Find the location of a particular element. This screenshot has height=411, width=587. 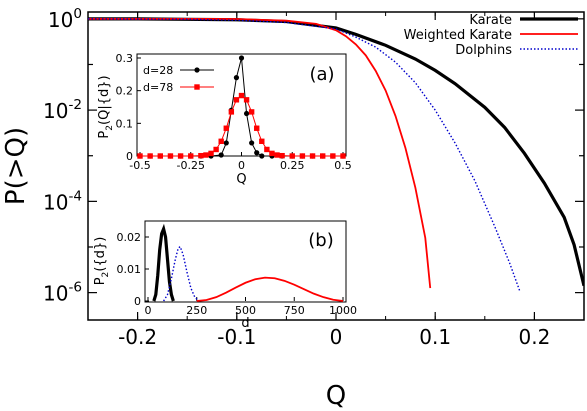

inset-b-background is located at coordinates (245, 261).